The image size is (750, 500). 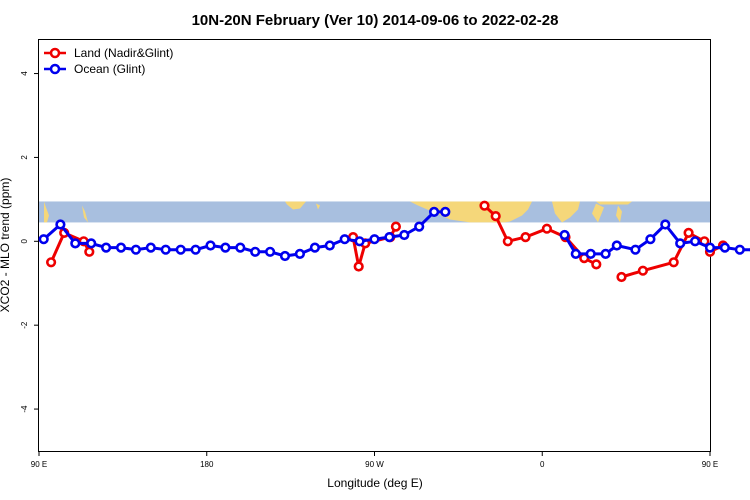 I want to click on y-tick-label: 0, so click(x=24, y=241).